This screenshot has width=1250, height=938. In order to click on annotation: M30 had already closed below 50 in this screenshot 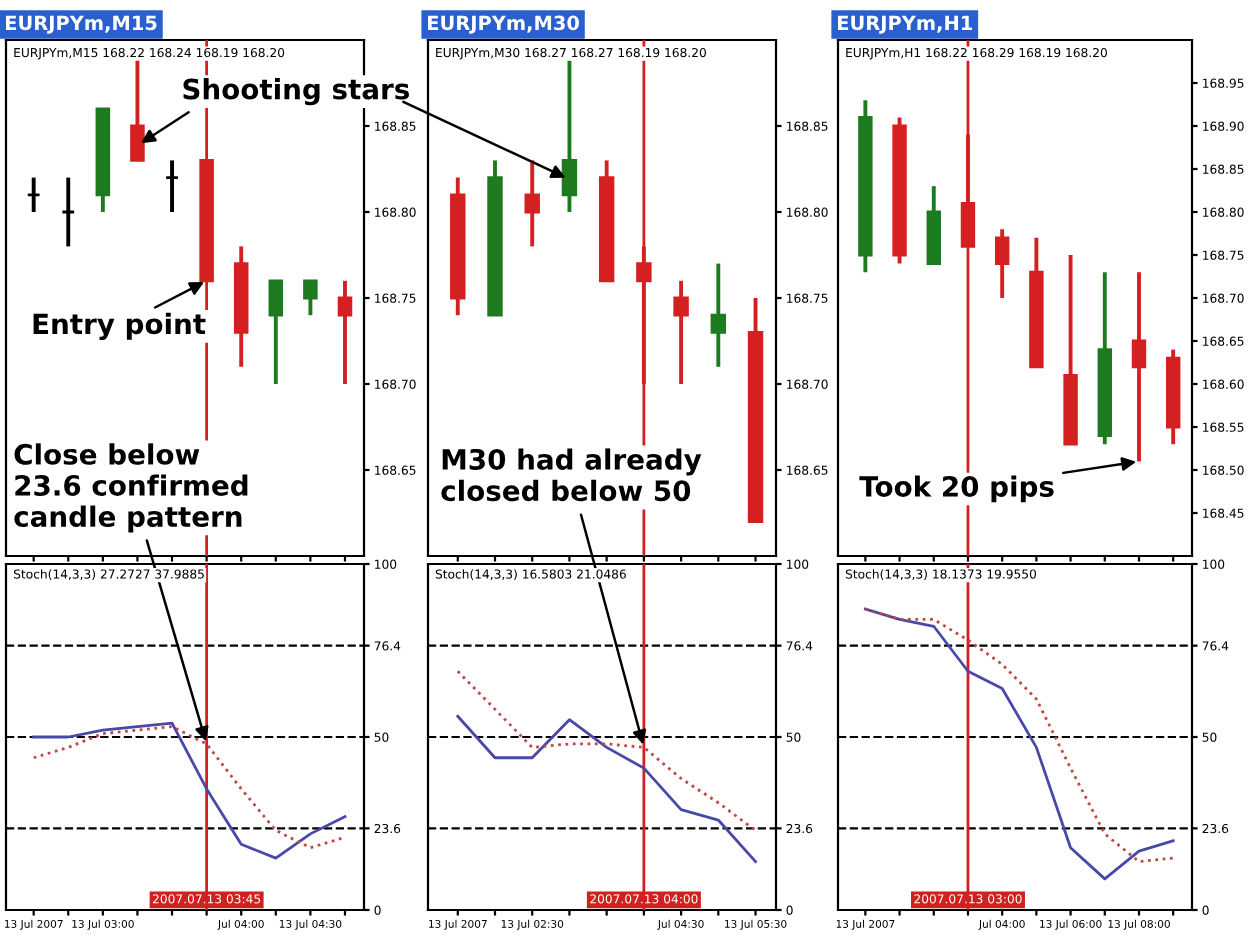, I will do `click(571, 475)`.